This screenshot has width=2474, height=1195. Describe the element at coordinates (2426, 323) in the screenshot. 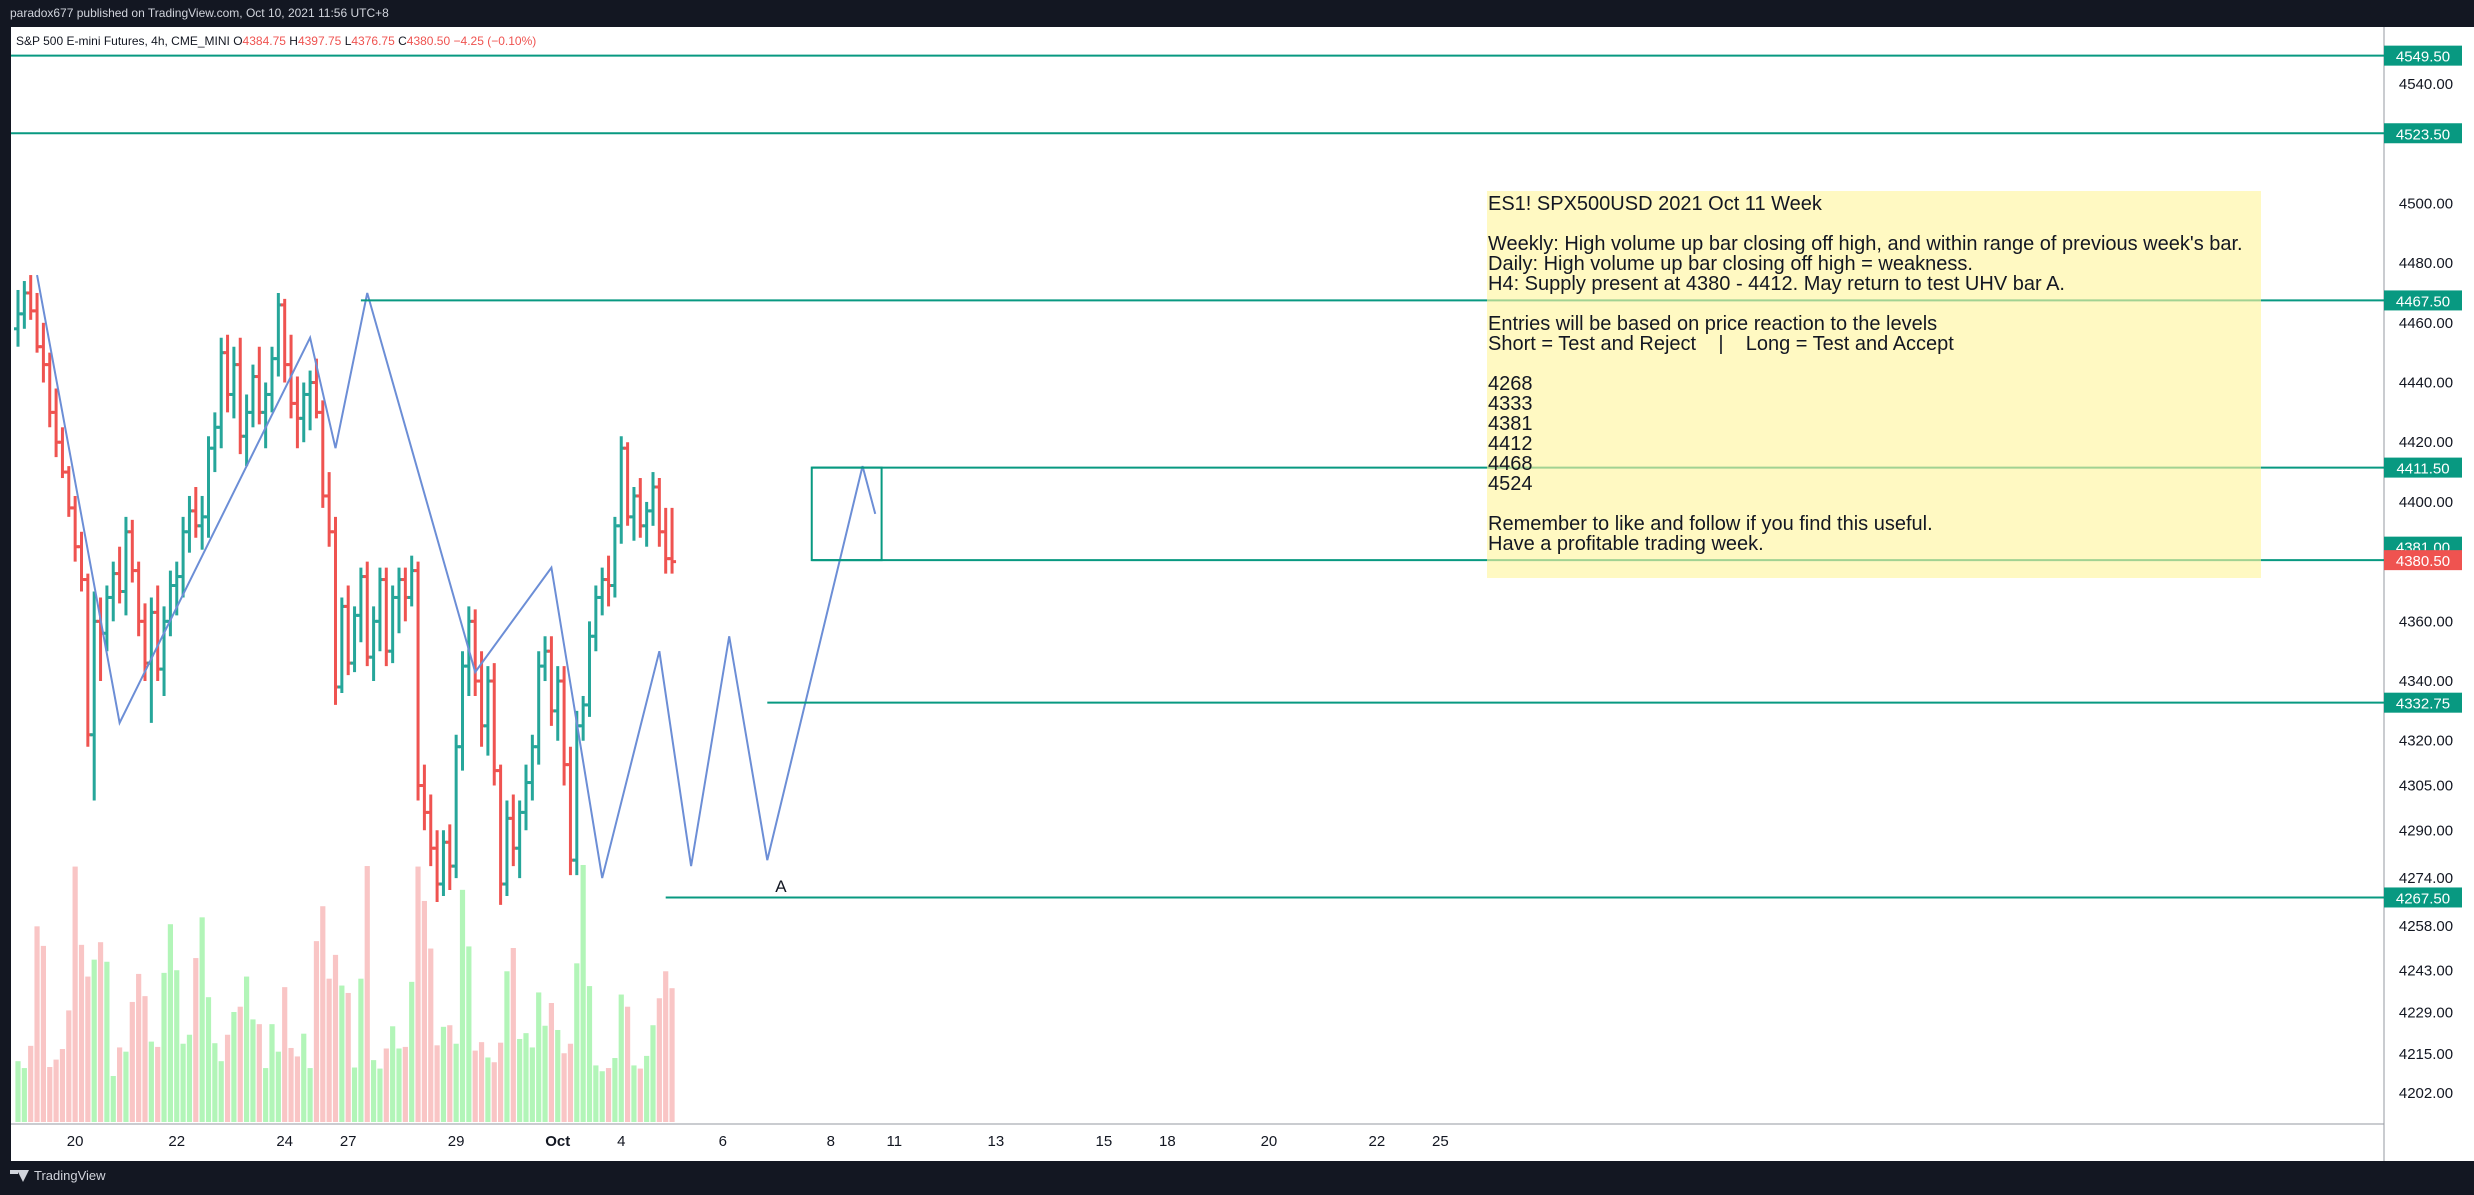

I see `price-tick-label: 4460.00` at that location.